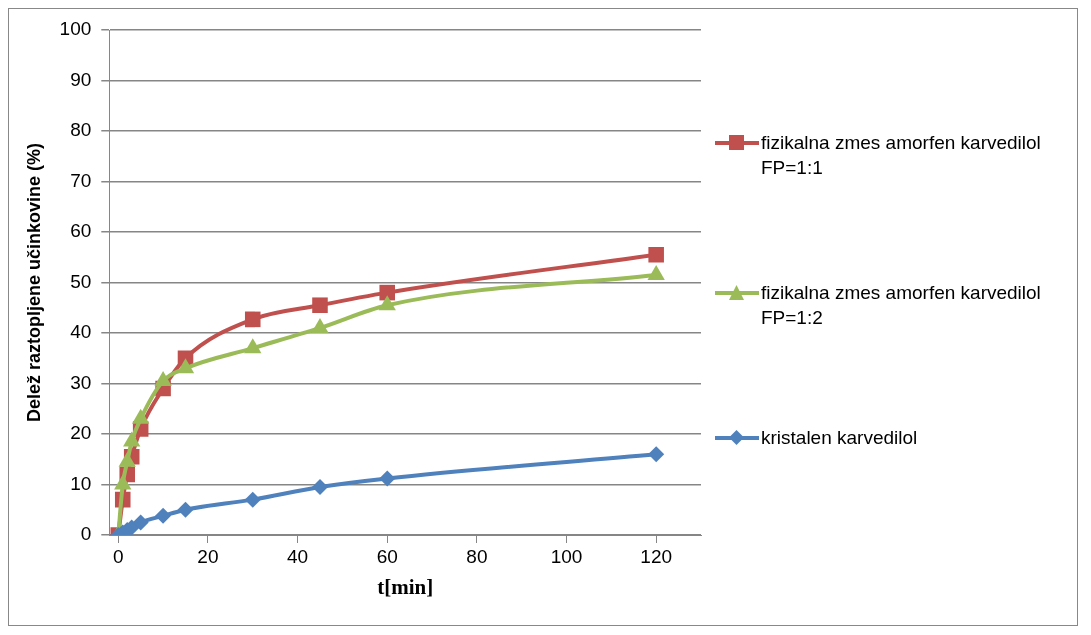 This screenshot has width=1091, height=635. I want to click on x-axis-title: t[min], so click(405, 586).